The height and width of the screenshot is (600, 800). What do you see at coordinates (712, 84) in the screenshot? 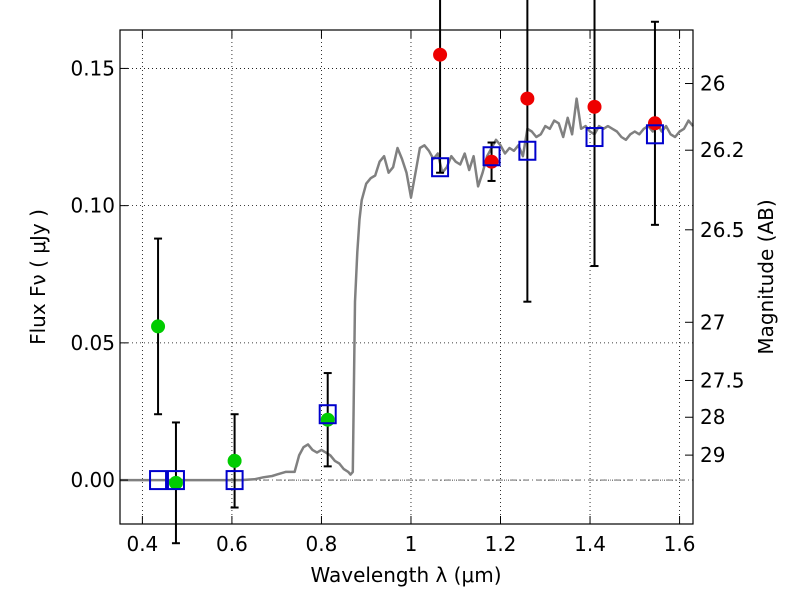
I see `y2-tick-label: 26` at bounding box center [712, 84].